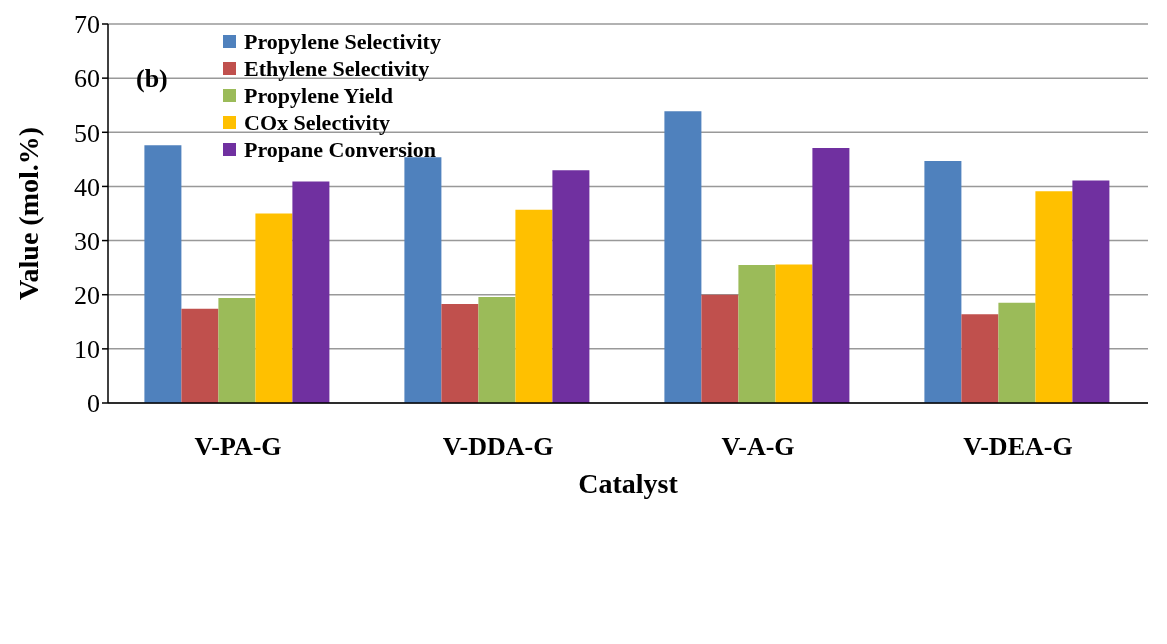 Image resolution: width=1167 pixels, height=644 pixels. What do you see at coordinates (87, 295) in the screenshot?
I see `y-tick-label: 20` at bounding box center [87, 295].